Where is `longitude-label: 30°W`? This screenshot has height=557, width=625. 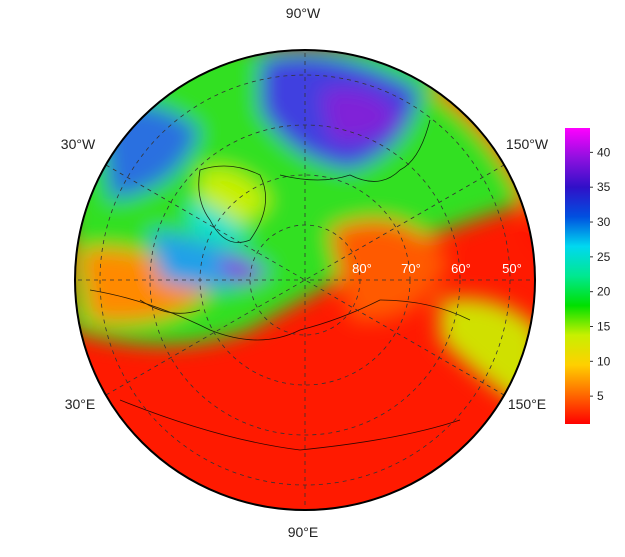
longitude-label: 30°W is located at coordinates (78, 144).